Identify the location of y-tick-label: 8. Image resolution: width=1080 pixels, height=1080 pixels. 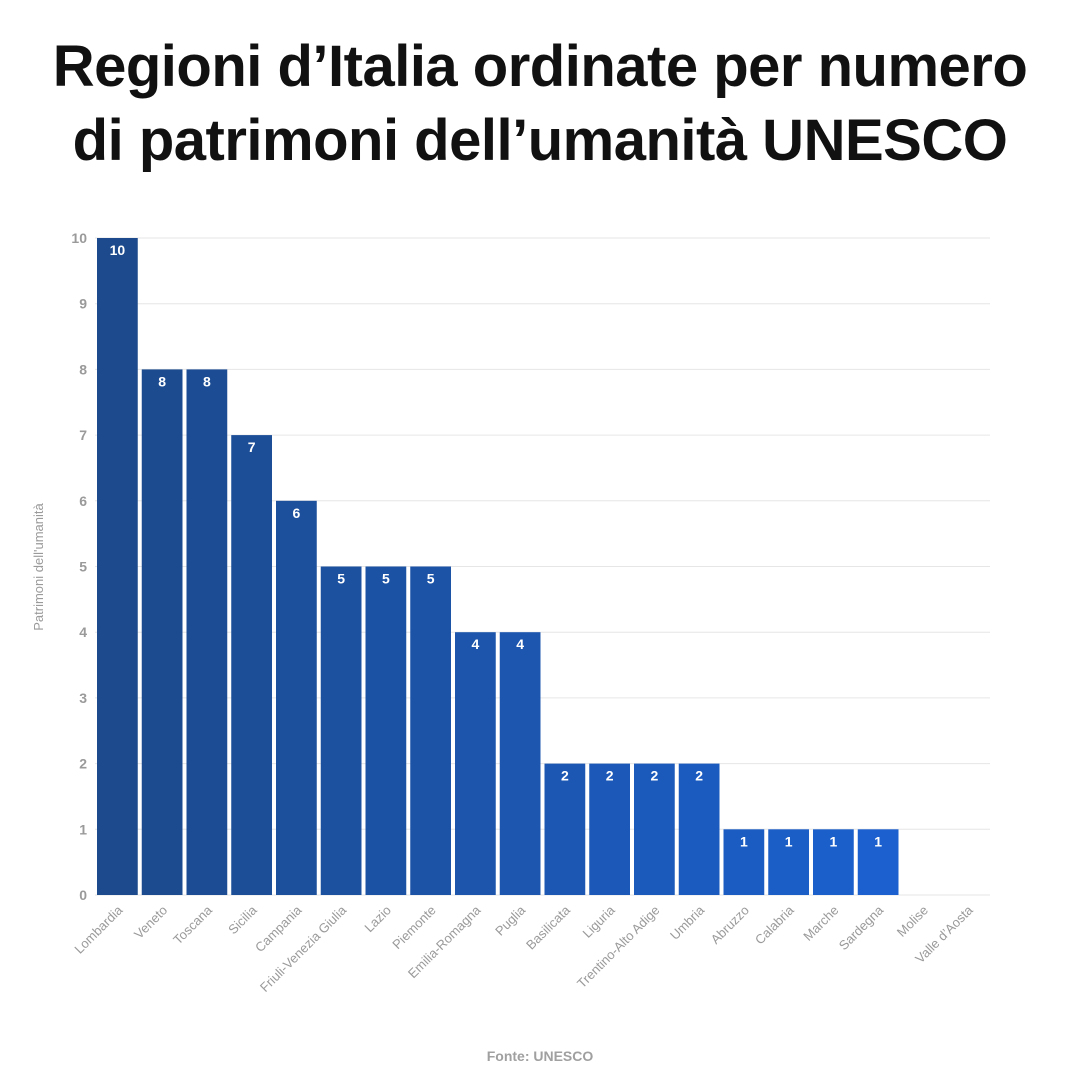
(83, 369).